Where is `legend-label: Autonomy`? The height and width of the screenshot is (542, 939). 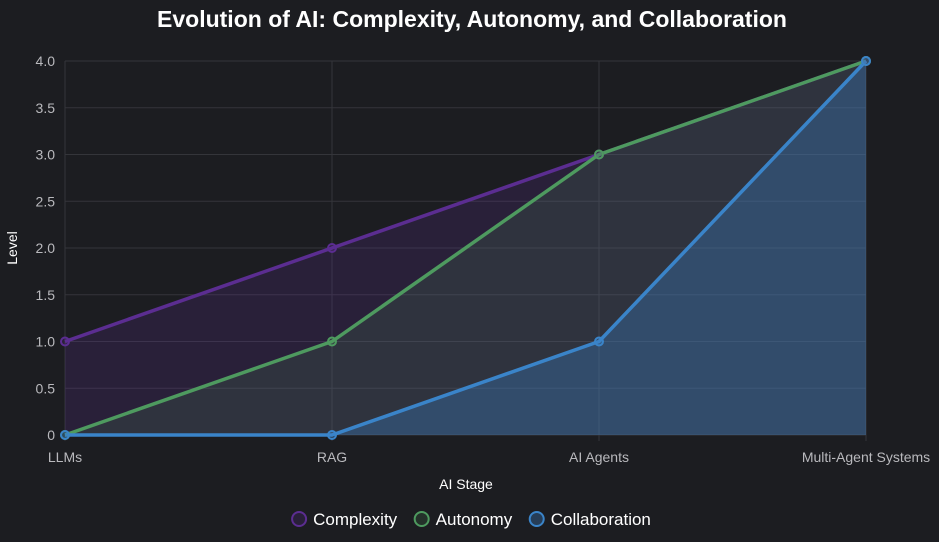
legend-label: Autonomy is located at coordinates (474, 519).